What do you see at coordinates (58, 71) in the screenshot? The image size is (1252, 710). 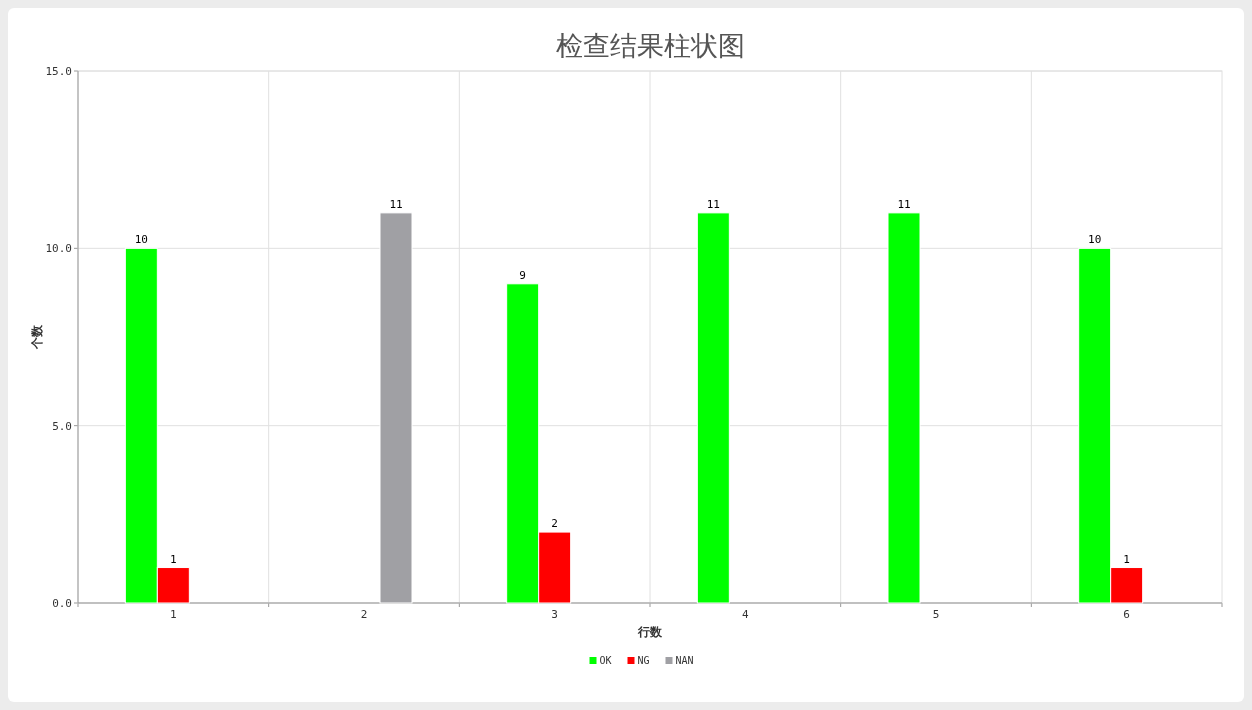 I see `y-tick-label: 15.0` at bounding box center [58, 71].